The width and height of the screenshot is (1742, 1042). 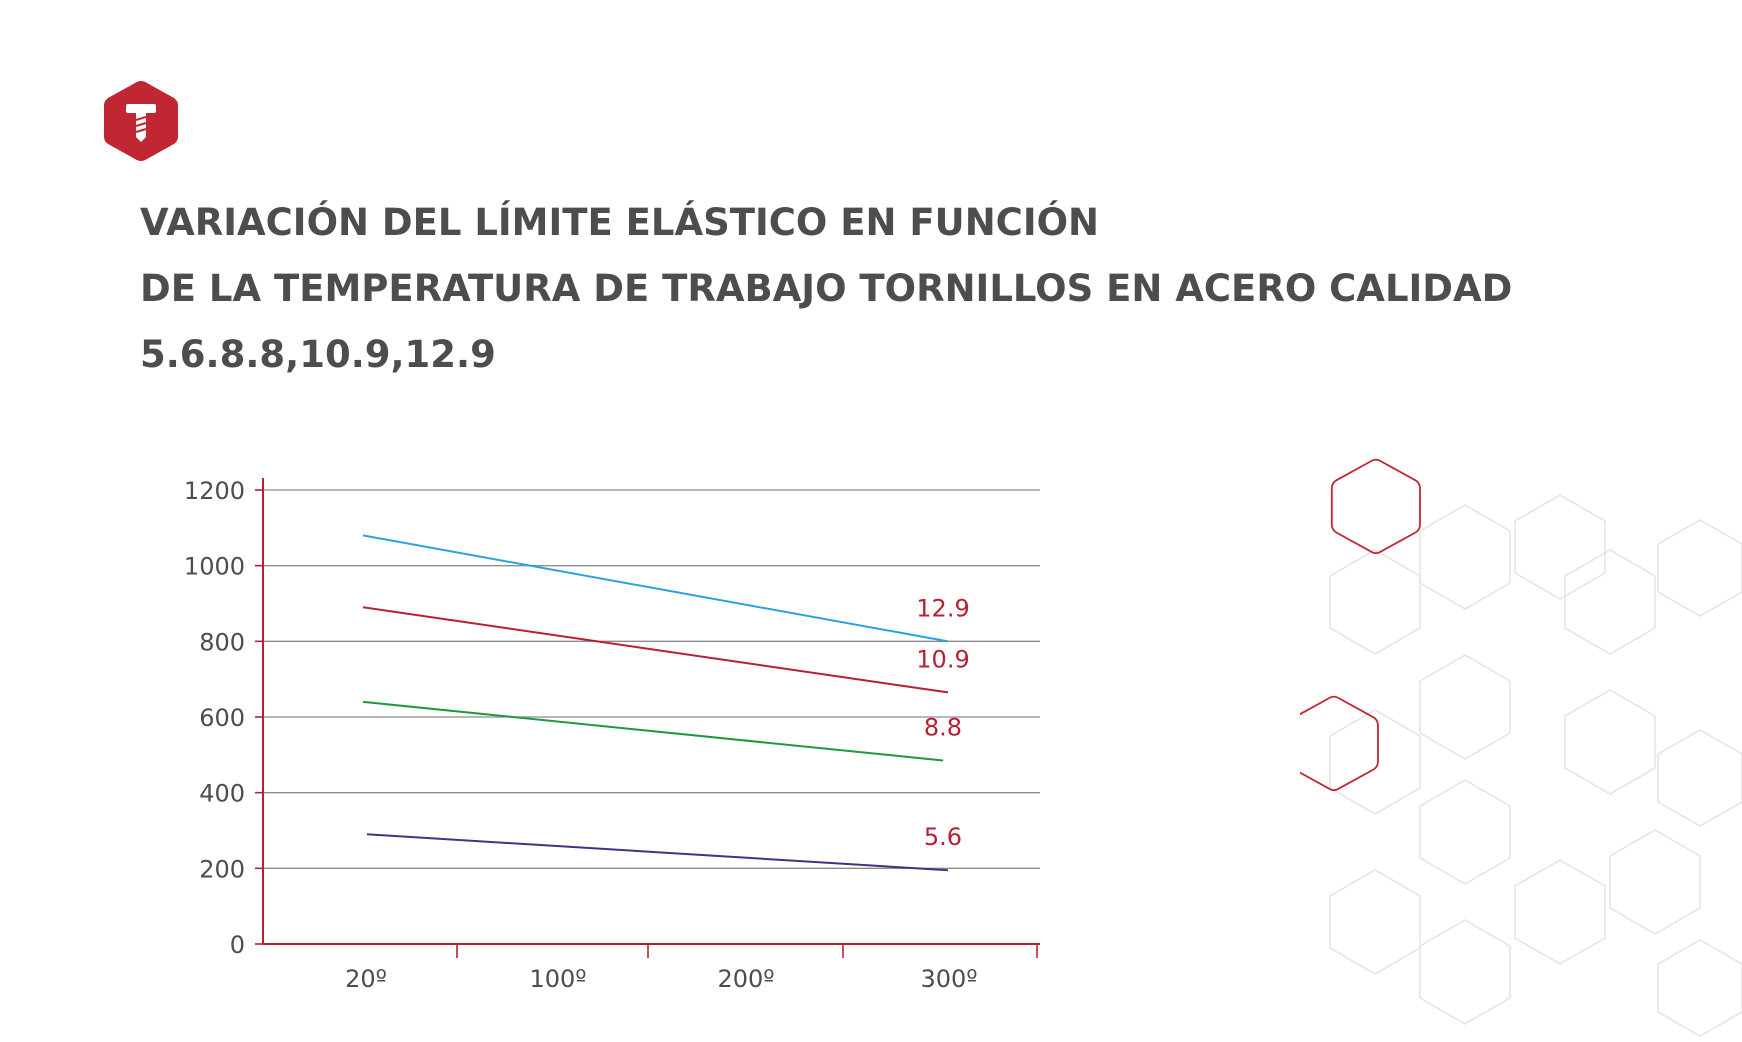 I want to click on x-tick-label: 300º, so click(x=948, y=979).